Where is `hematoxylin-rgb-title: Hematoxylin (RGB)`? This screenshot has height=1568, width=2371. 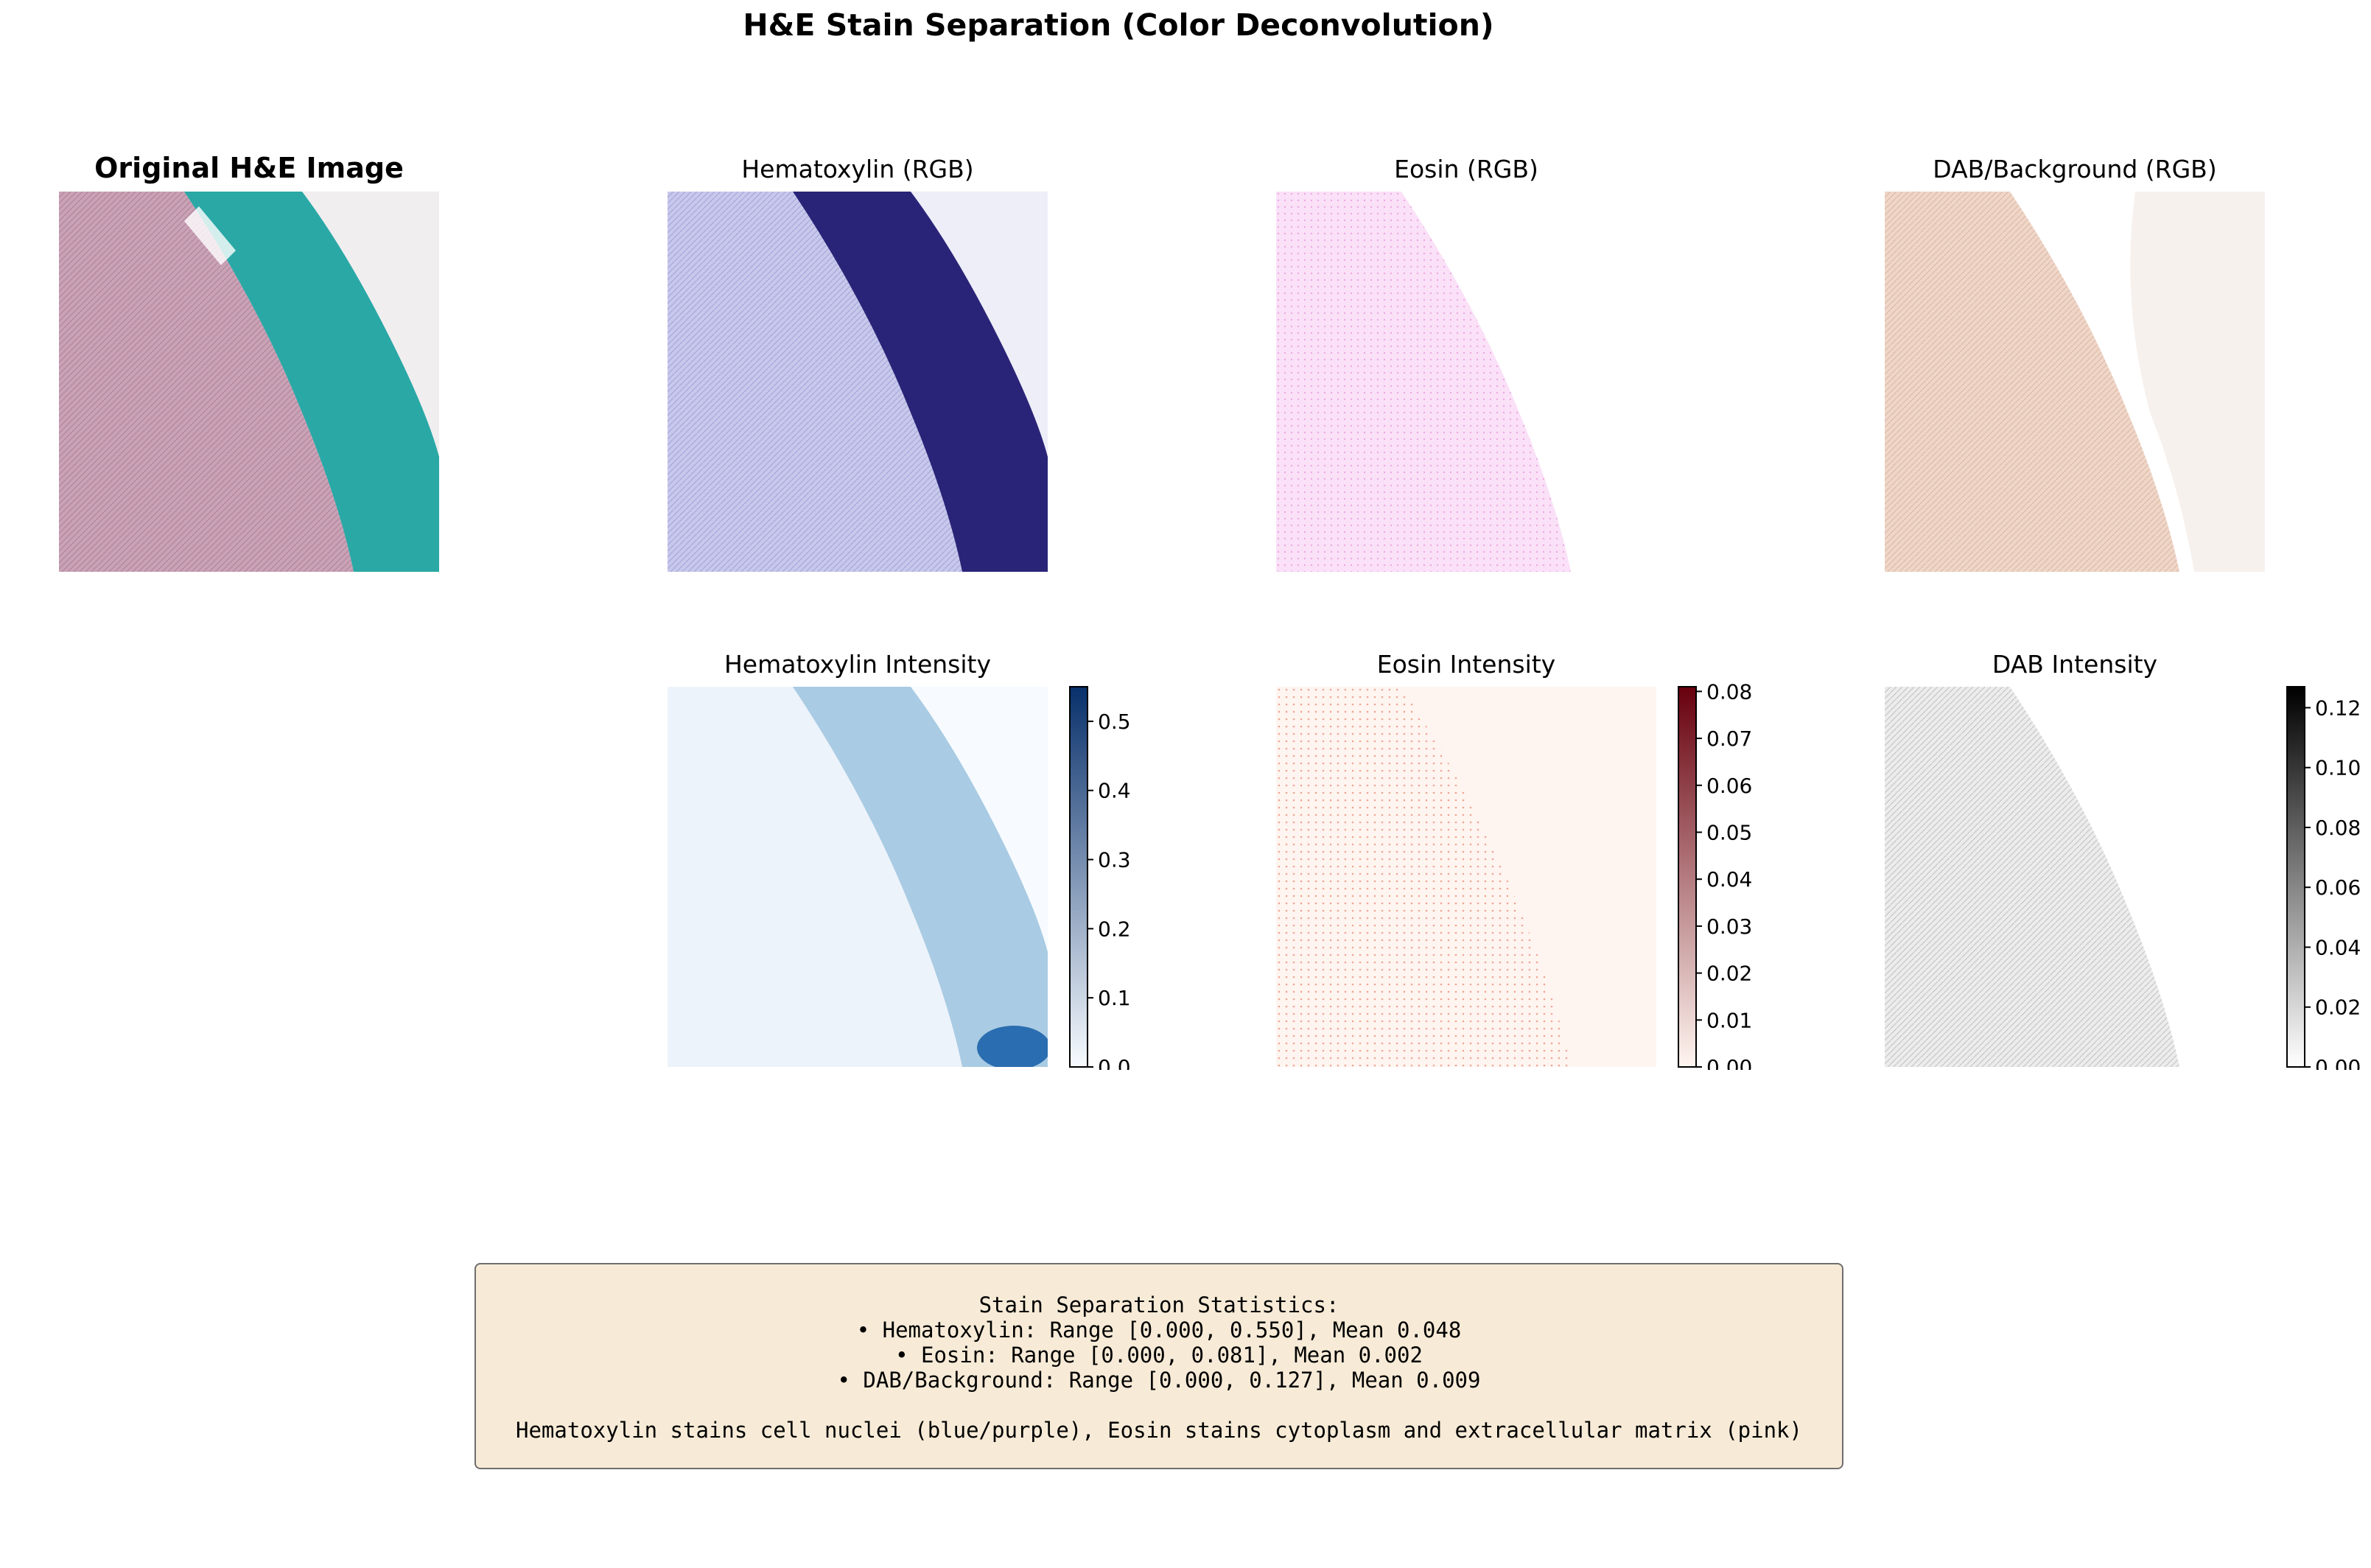
hematoxylin-rgb-title: Hematoxylin (RGB) is located at coordinates (857, 169).